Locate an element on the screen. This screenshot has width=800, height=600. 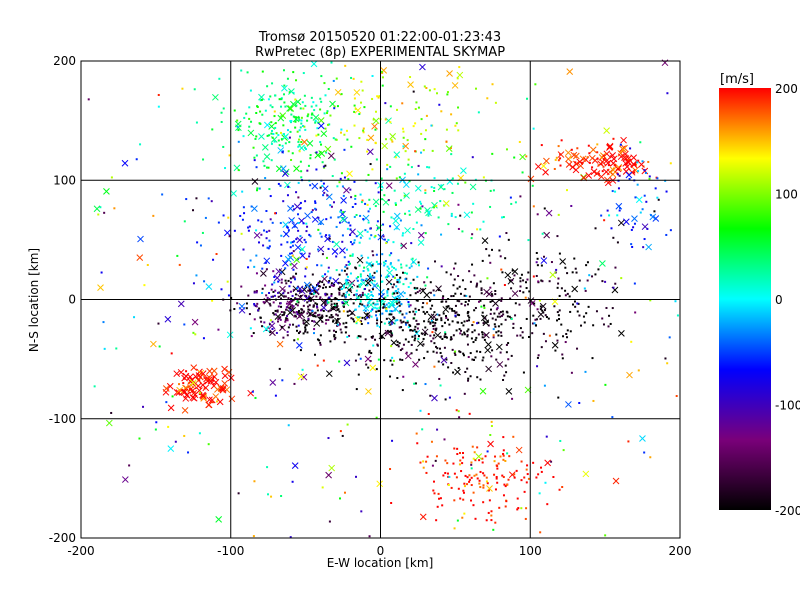
colorbar-tick-0: 200 is located at coordinates (786, 89).